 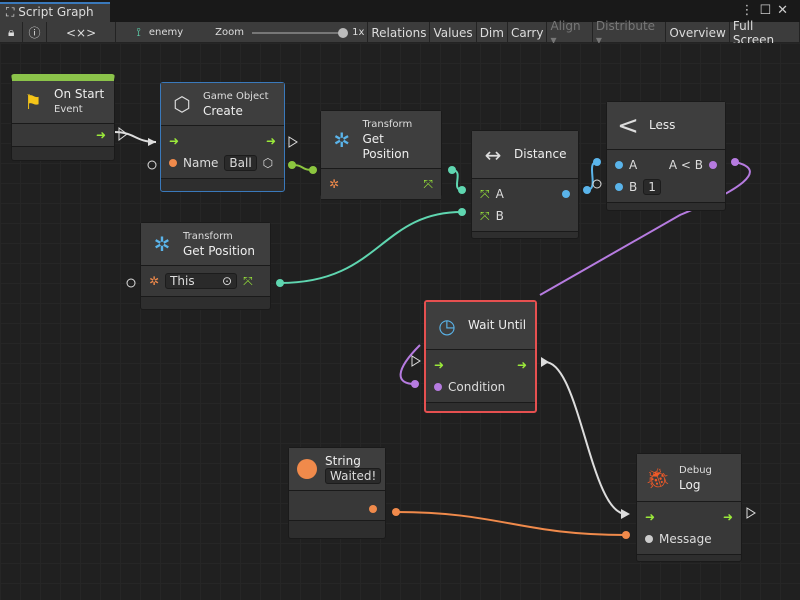 What do you see at coordinates (35, 32) in the screenshot?
I see `info-icon: ⓘ` at bounding box center [35, 32].